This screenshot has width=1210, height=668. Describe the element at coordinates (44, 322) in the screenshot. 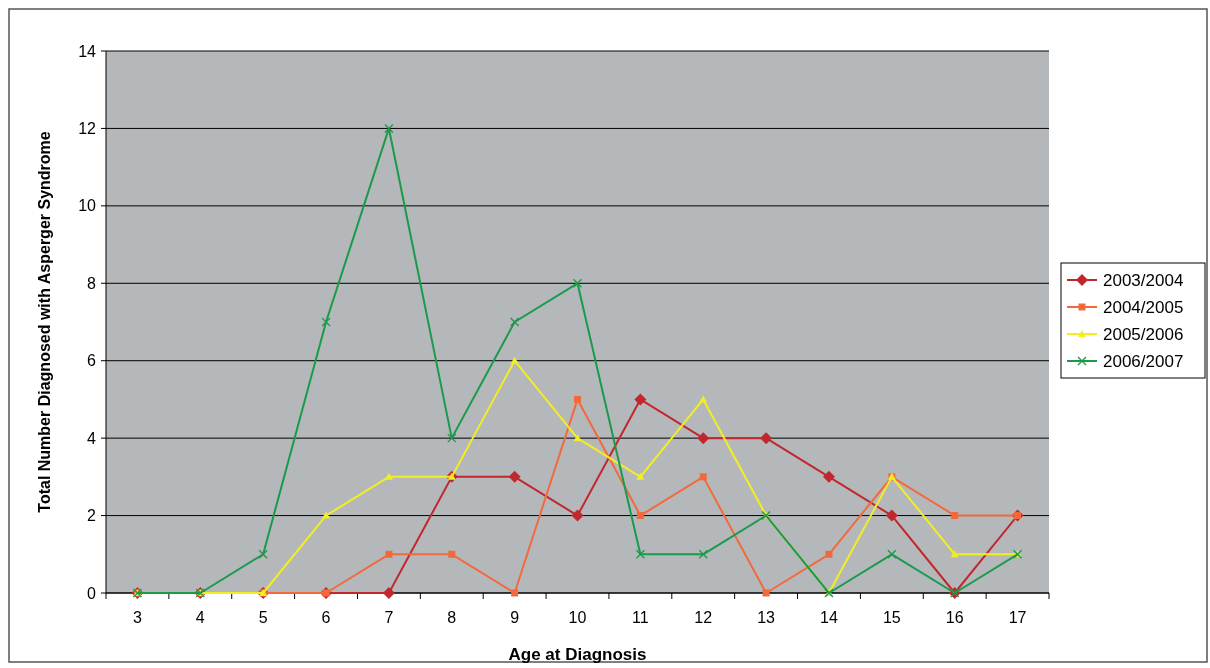

I see `y-axis-title: Total Number Diagnosed with Asperger Syndrome` at that location.